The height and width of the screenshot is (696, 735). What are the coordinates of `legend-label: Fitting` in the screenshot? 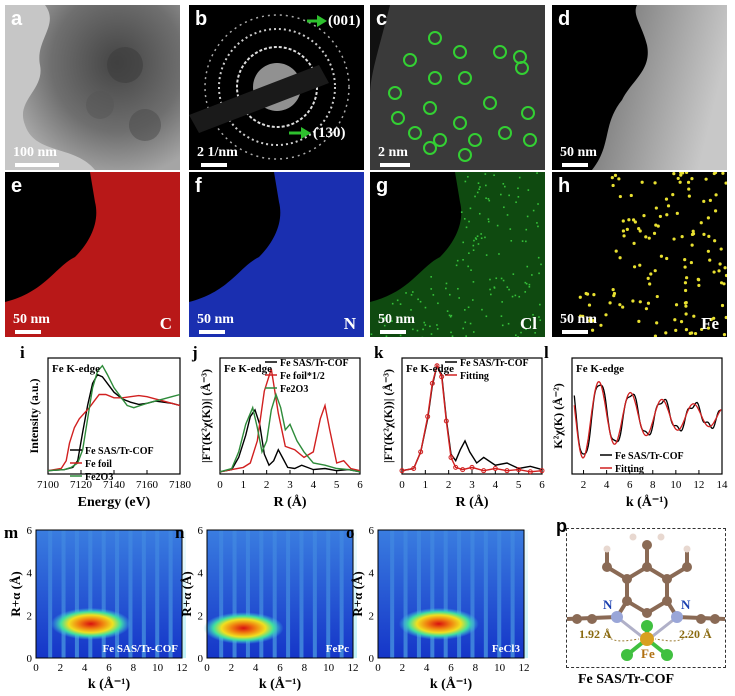 It's located at (474, 376).